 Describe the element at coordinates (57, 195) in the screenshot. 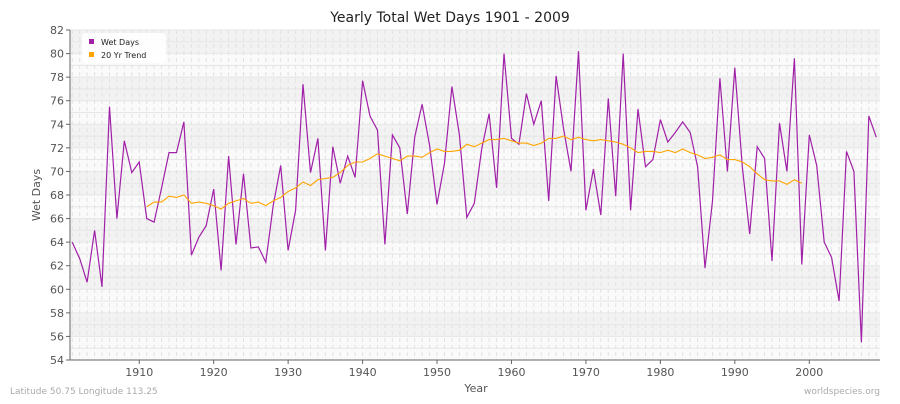

I see `y-tick-label: 68` at that location.